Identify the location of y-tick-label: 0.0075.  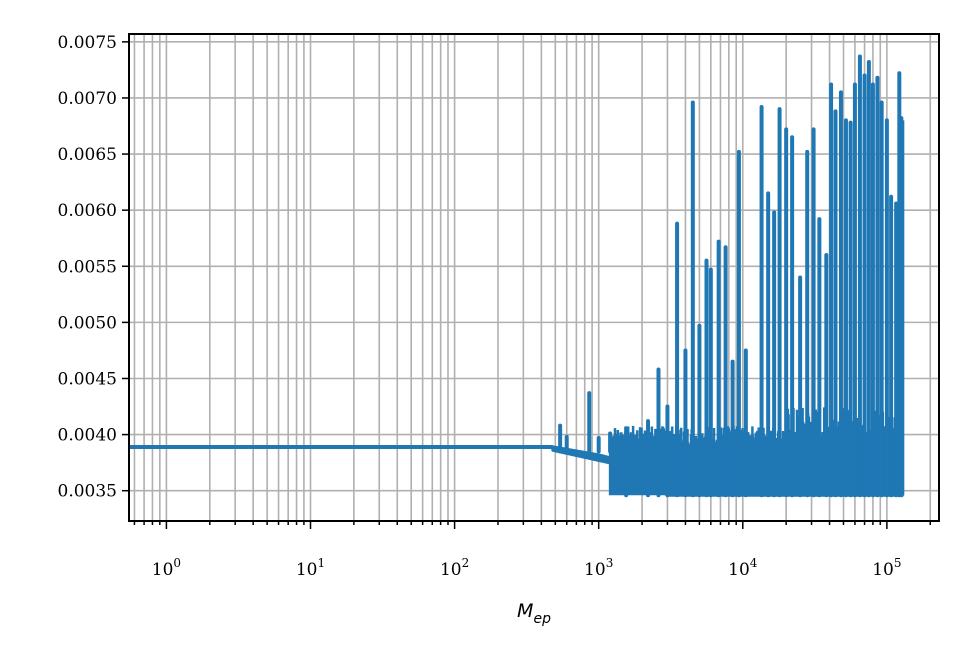
(87, 43).